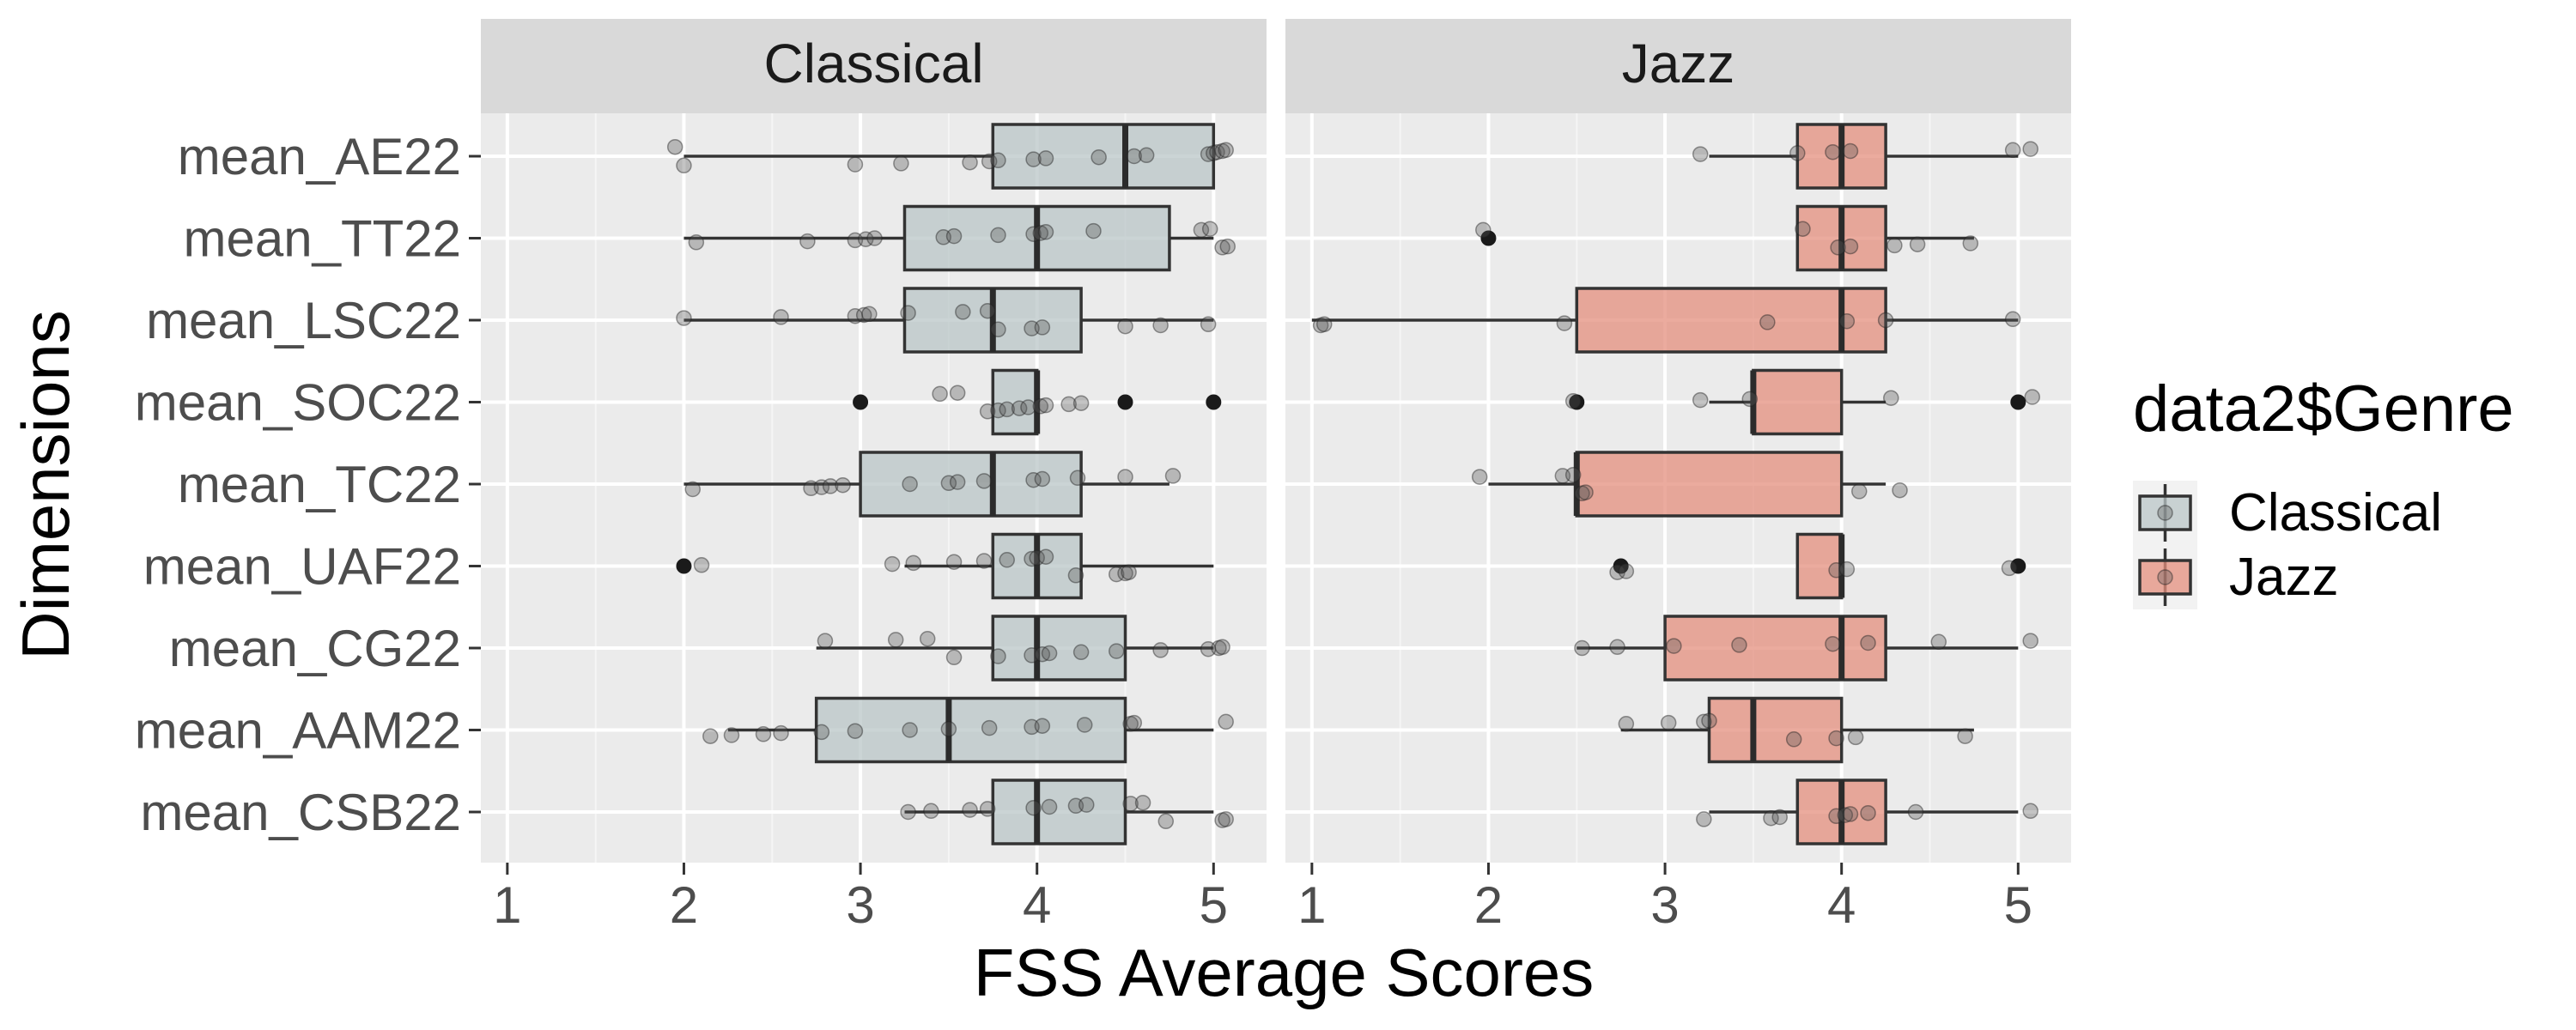  I want to click on box-jazz-mean-csb22, so click(1864, 812).